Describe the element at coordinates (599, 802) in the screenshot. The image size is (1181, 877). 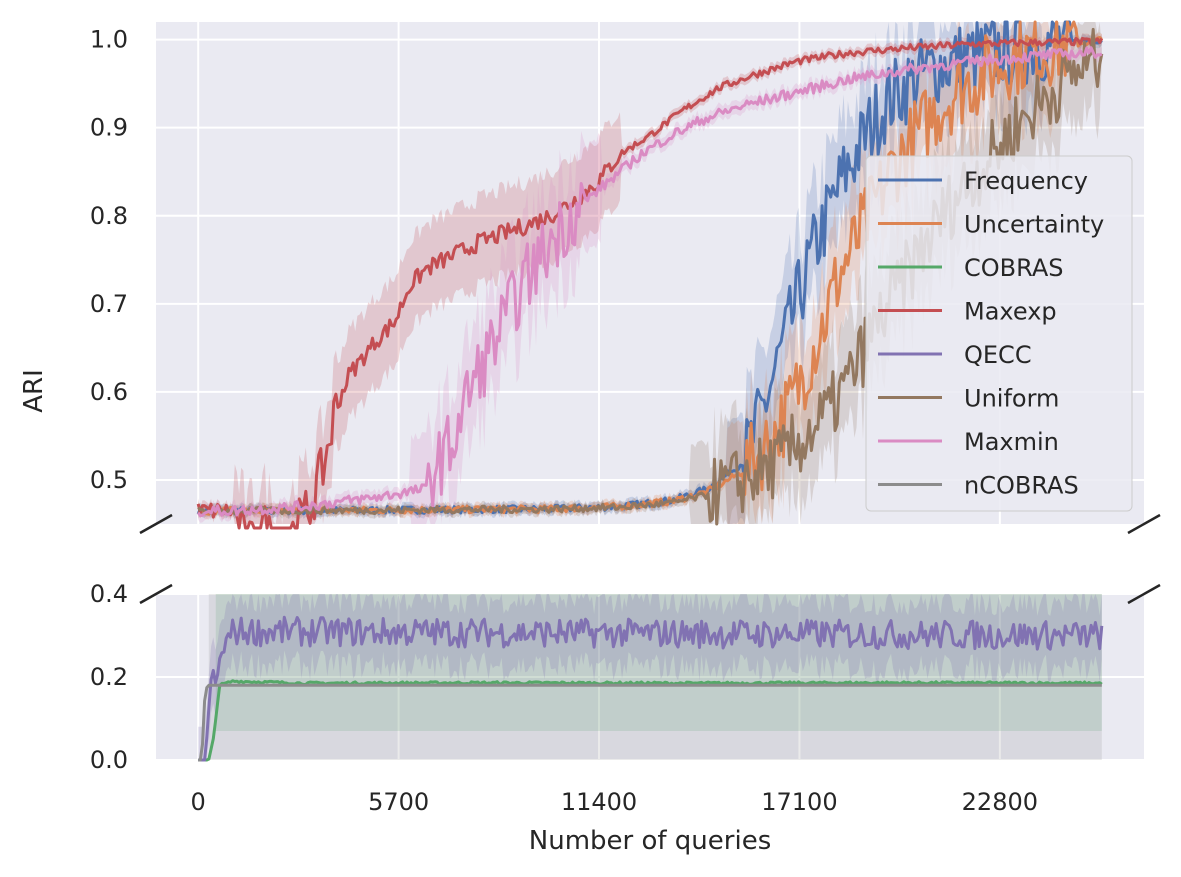
I see `x-tick-label: 11400` at that location.